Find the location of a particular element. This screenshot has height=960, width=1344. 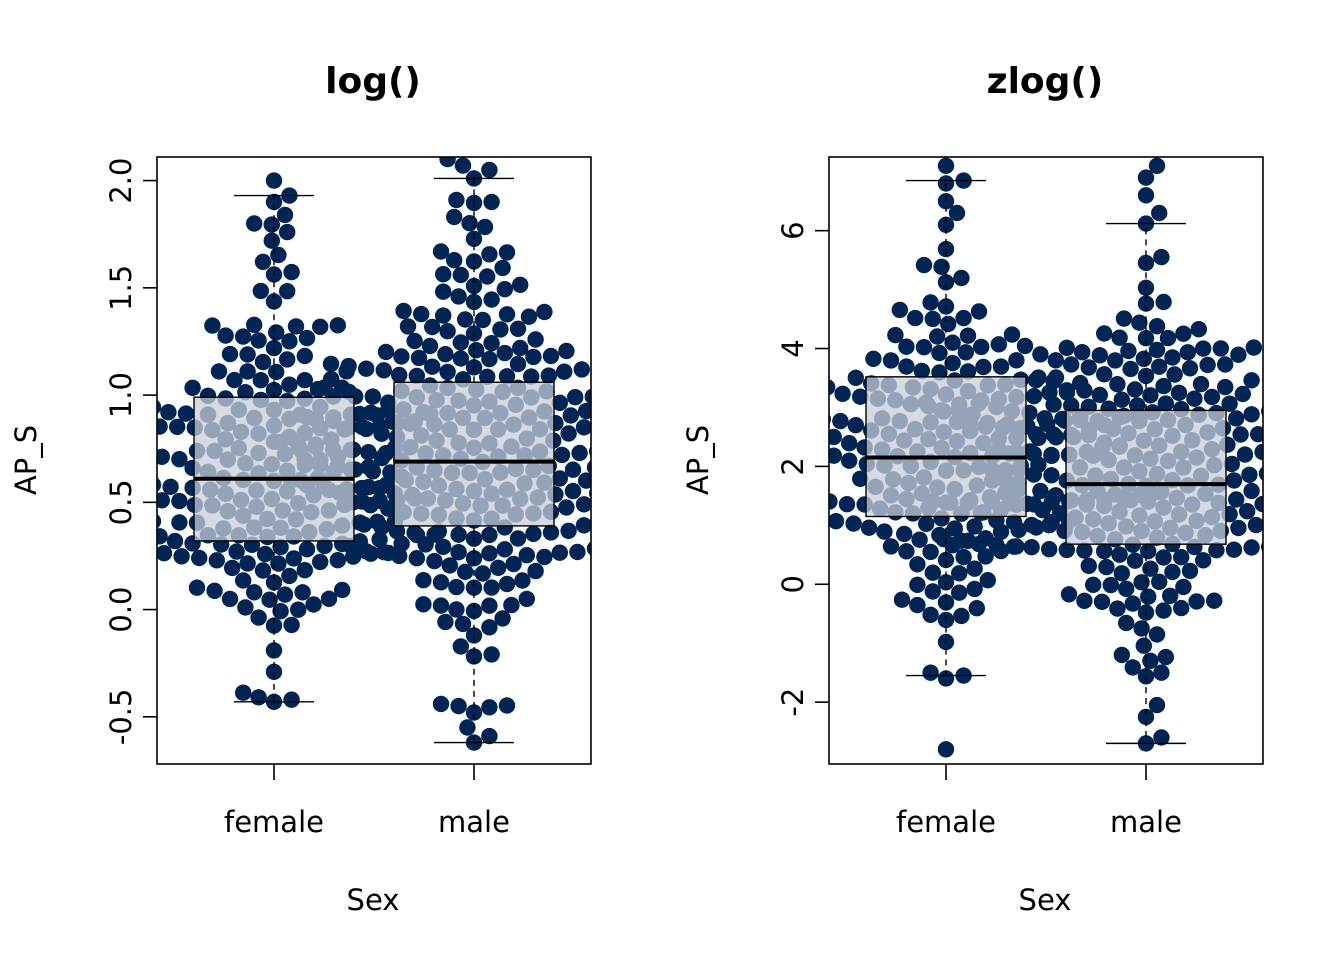

box-iqr is located at coordinates (474, 454).